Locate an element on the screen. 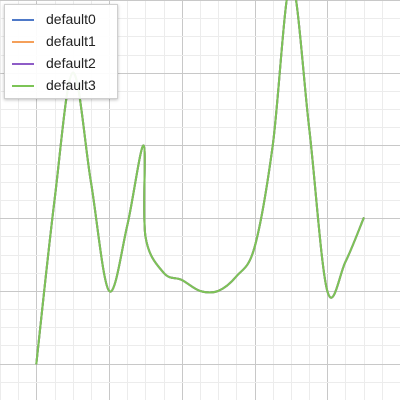 This screenshot has height=400, width=400. legend-label: default1 is located at coordinates (71, 41).